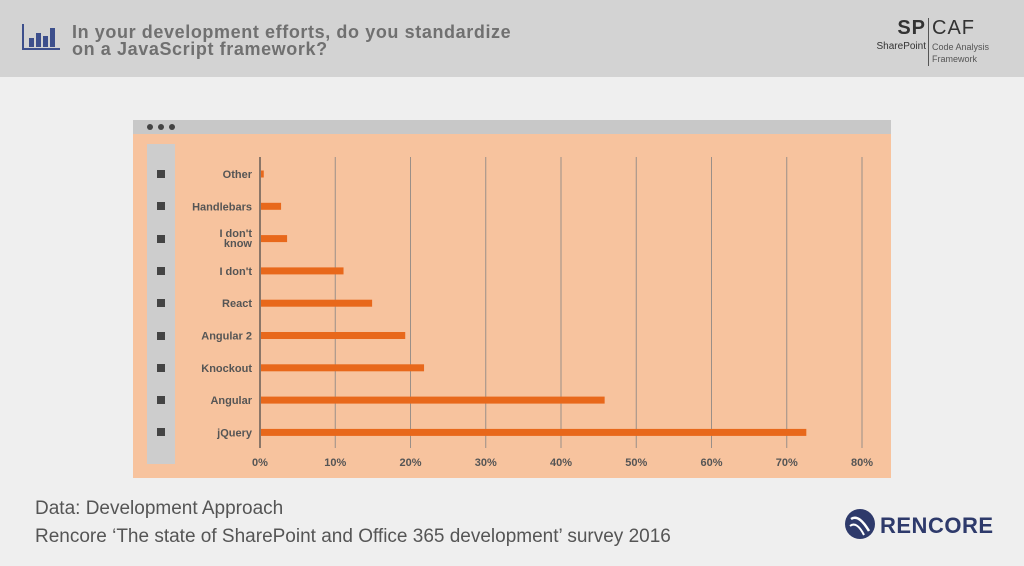  I want to click on caf-logo-text: CAF, so click(953, 28).